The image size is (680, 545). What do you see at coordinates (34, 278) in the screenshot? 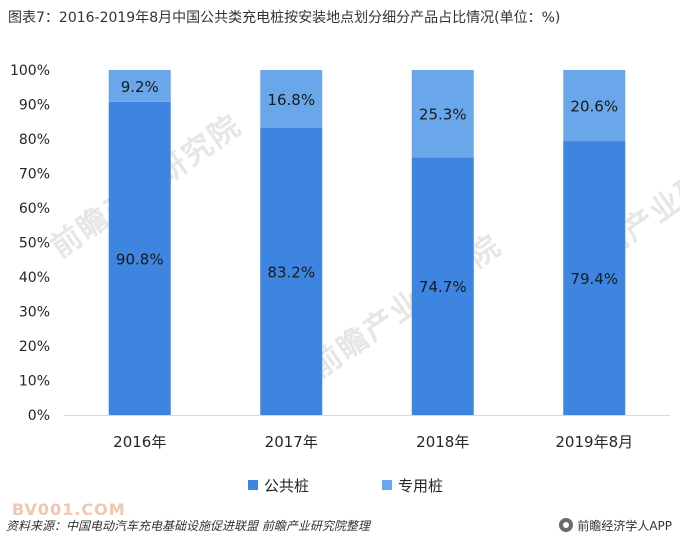
I see `y-tick-label: 40%` at bounding box center [34, 278].